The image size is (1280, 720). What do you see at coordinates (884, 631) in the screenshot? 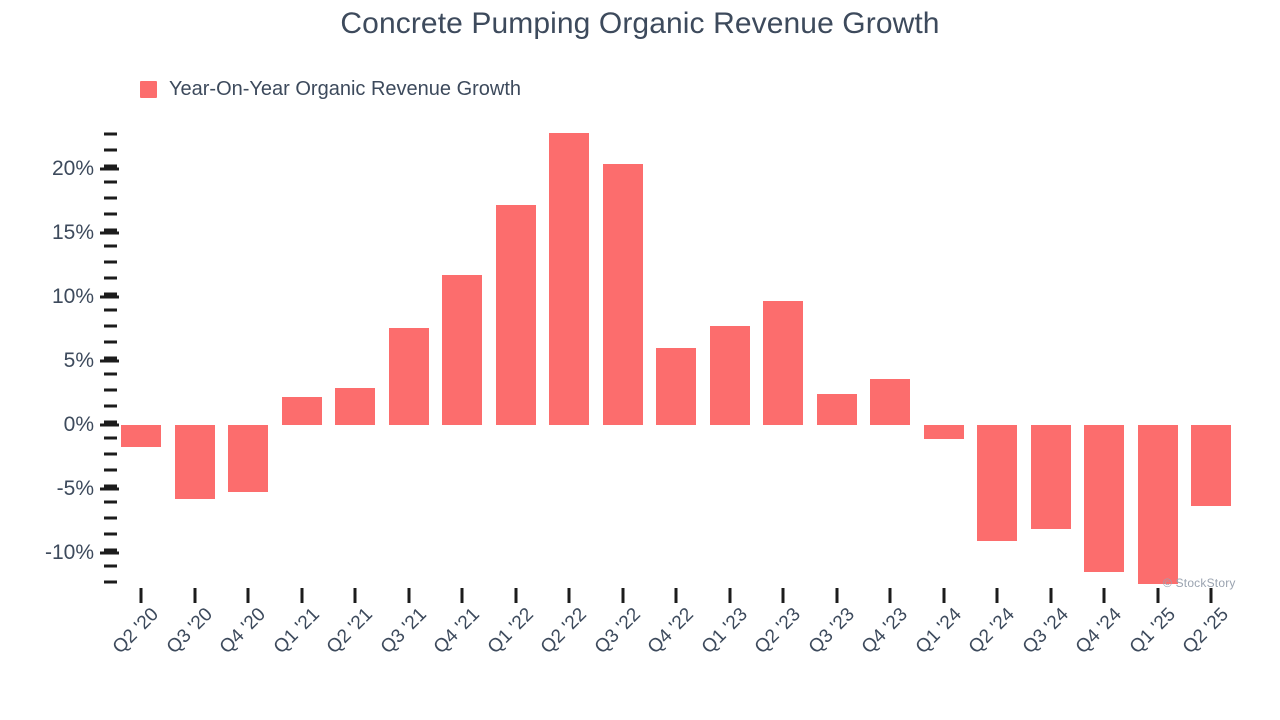
I see `x-axis-tick-label: Q4 '23` at bounding box center [884, 631].